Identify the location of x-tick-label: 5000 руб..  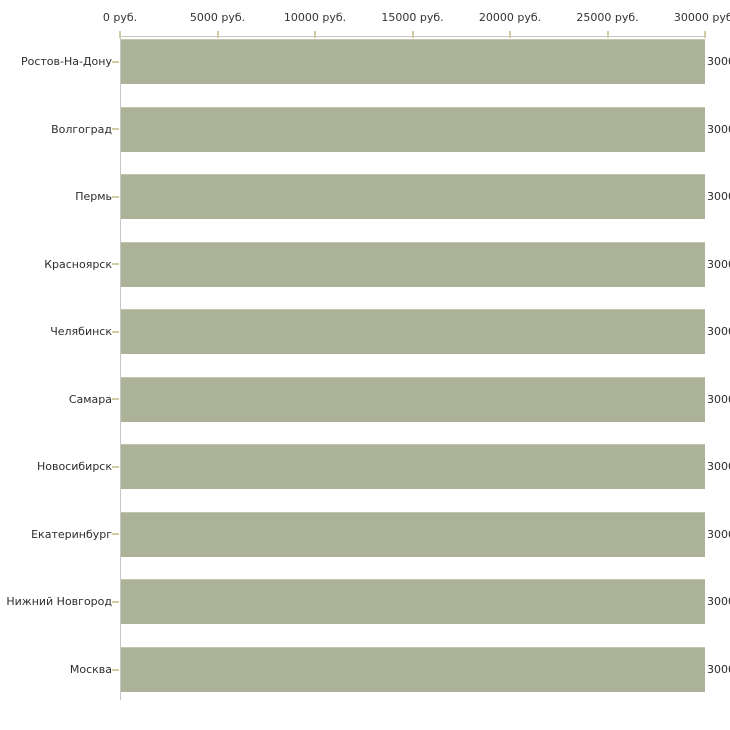
(217, 17).